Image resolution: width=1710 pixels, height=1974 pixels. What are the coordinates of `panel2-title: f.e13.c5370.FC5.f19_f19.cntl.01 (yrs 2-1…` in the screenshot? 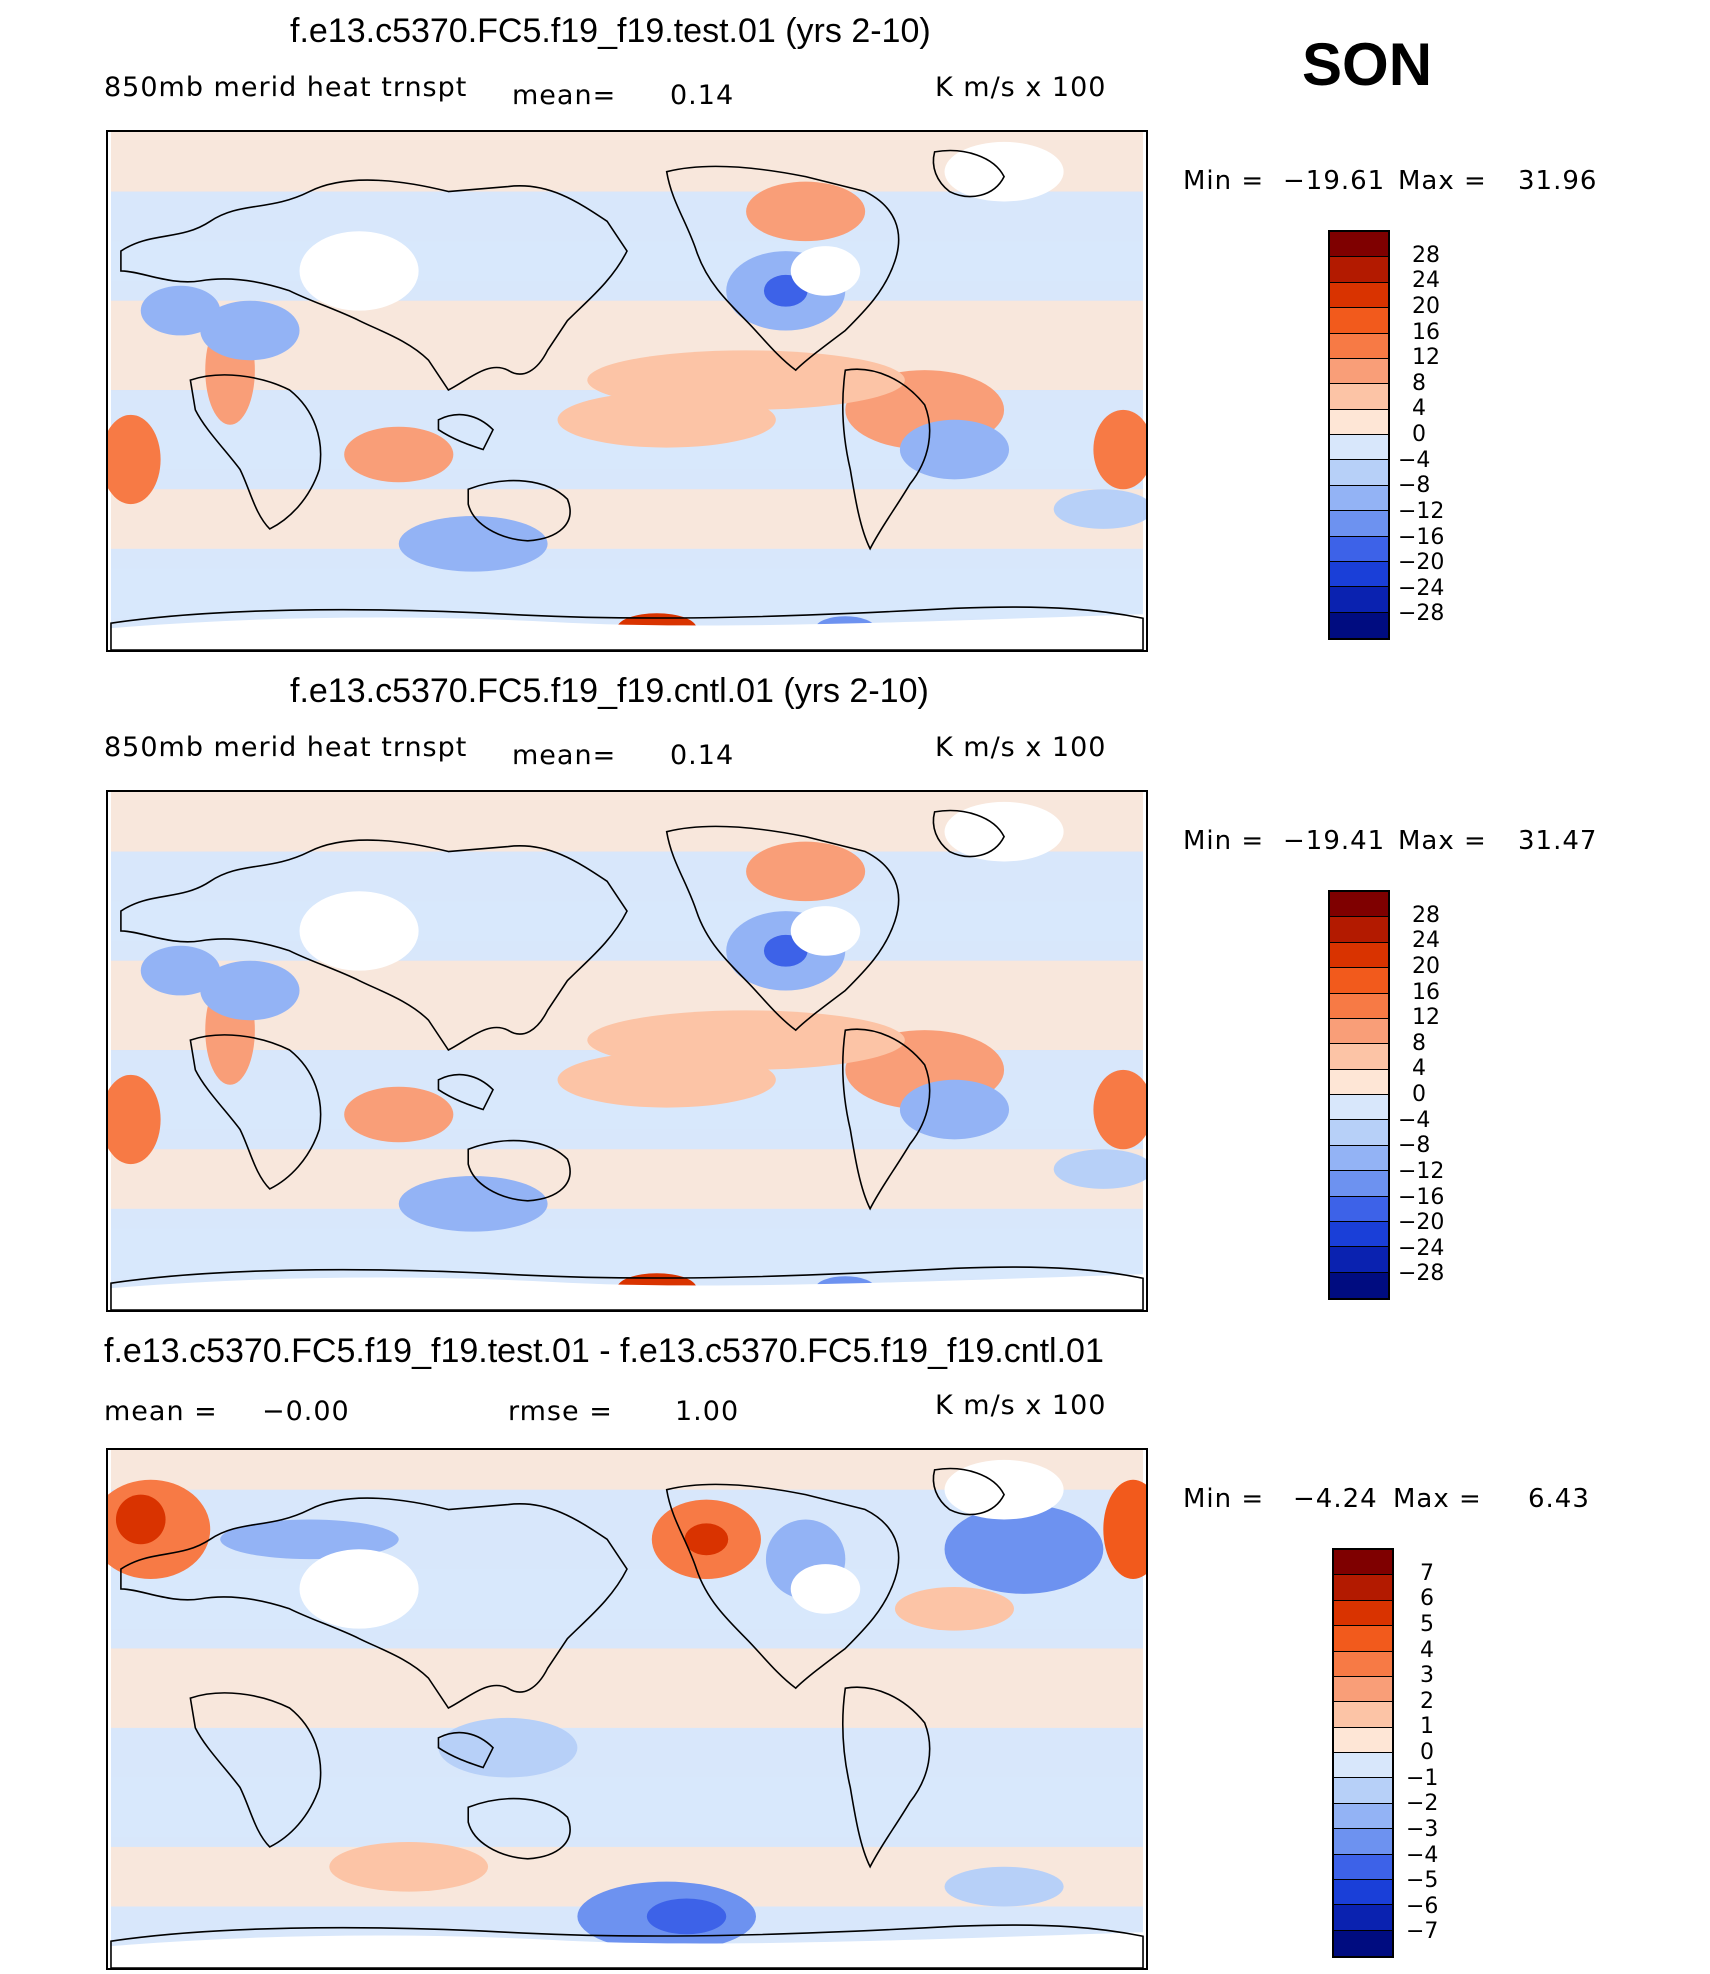 It's located at (609, 691).